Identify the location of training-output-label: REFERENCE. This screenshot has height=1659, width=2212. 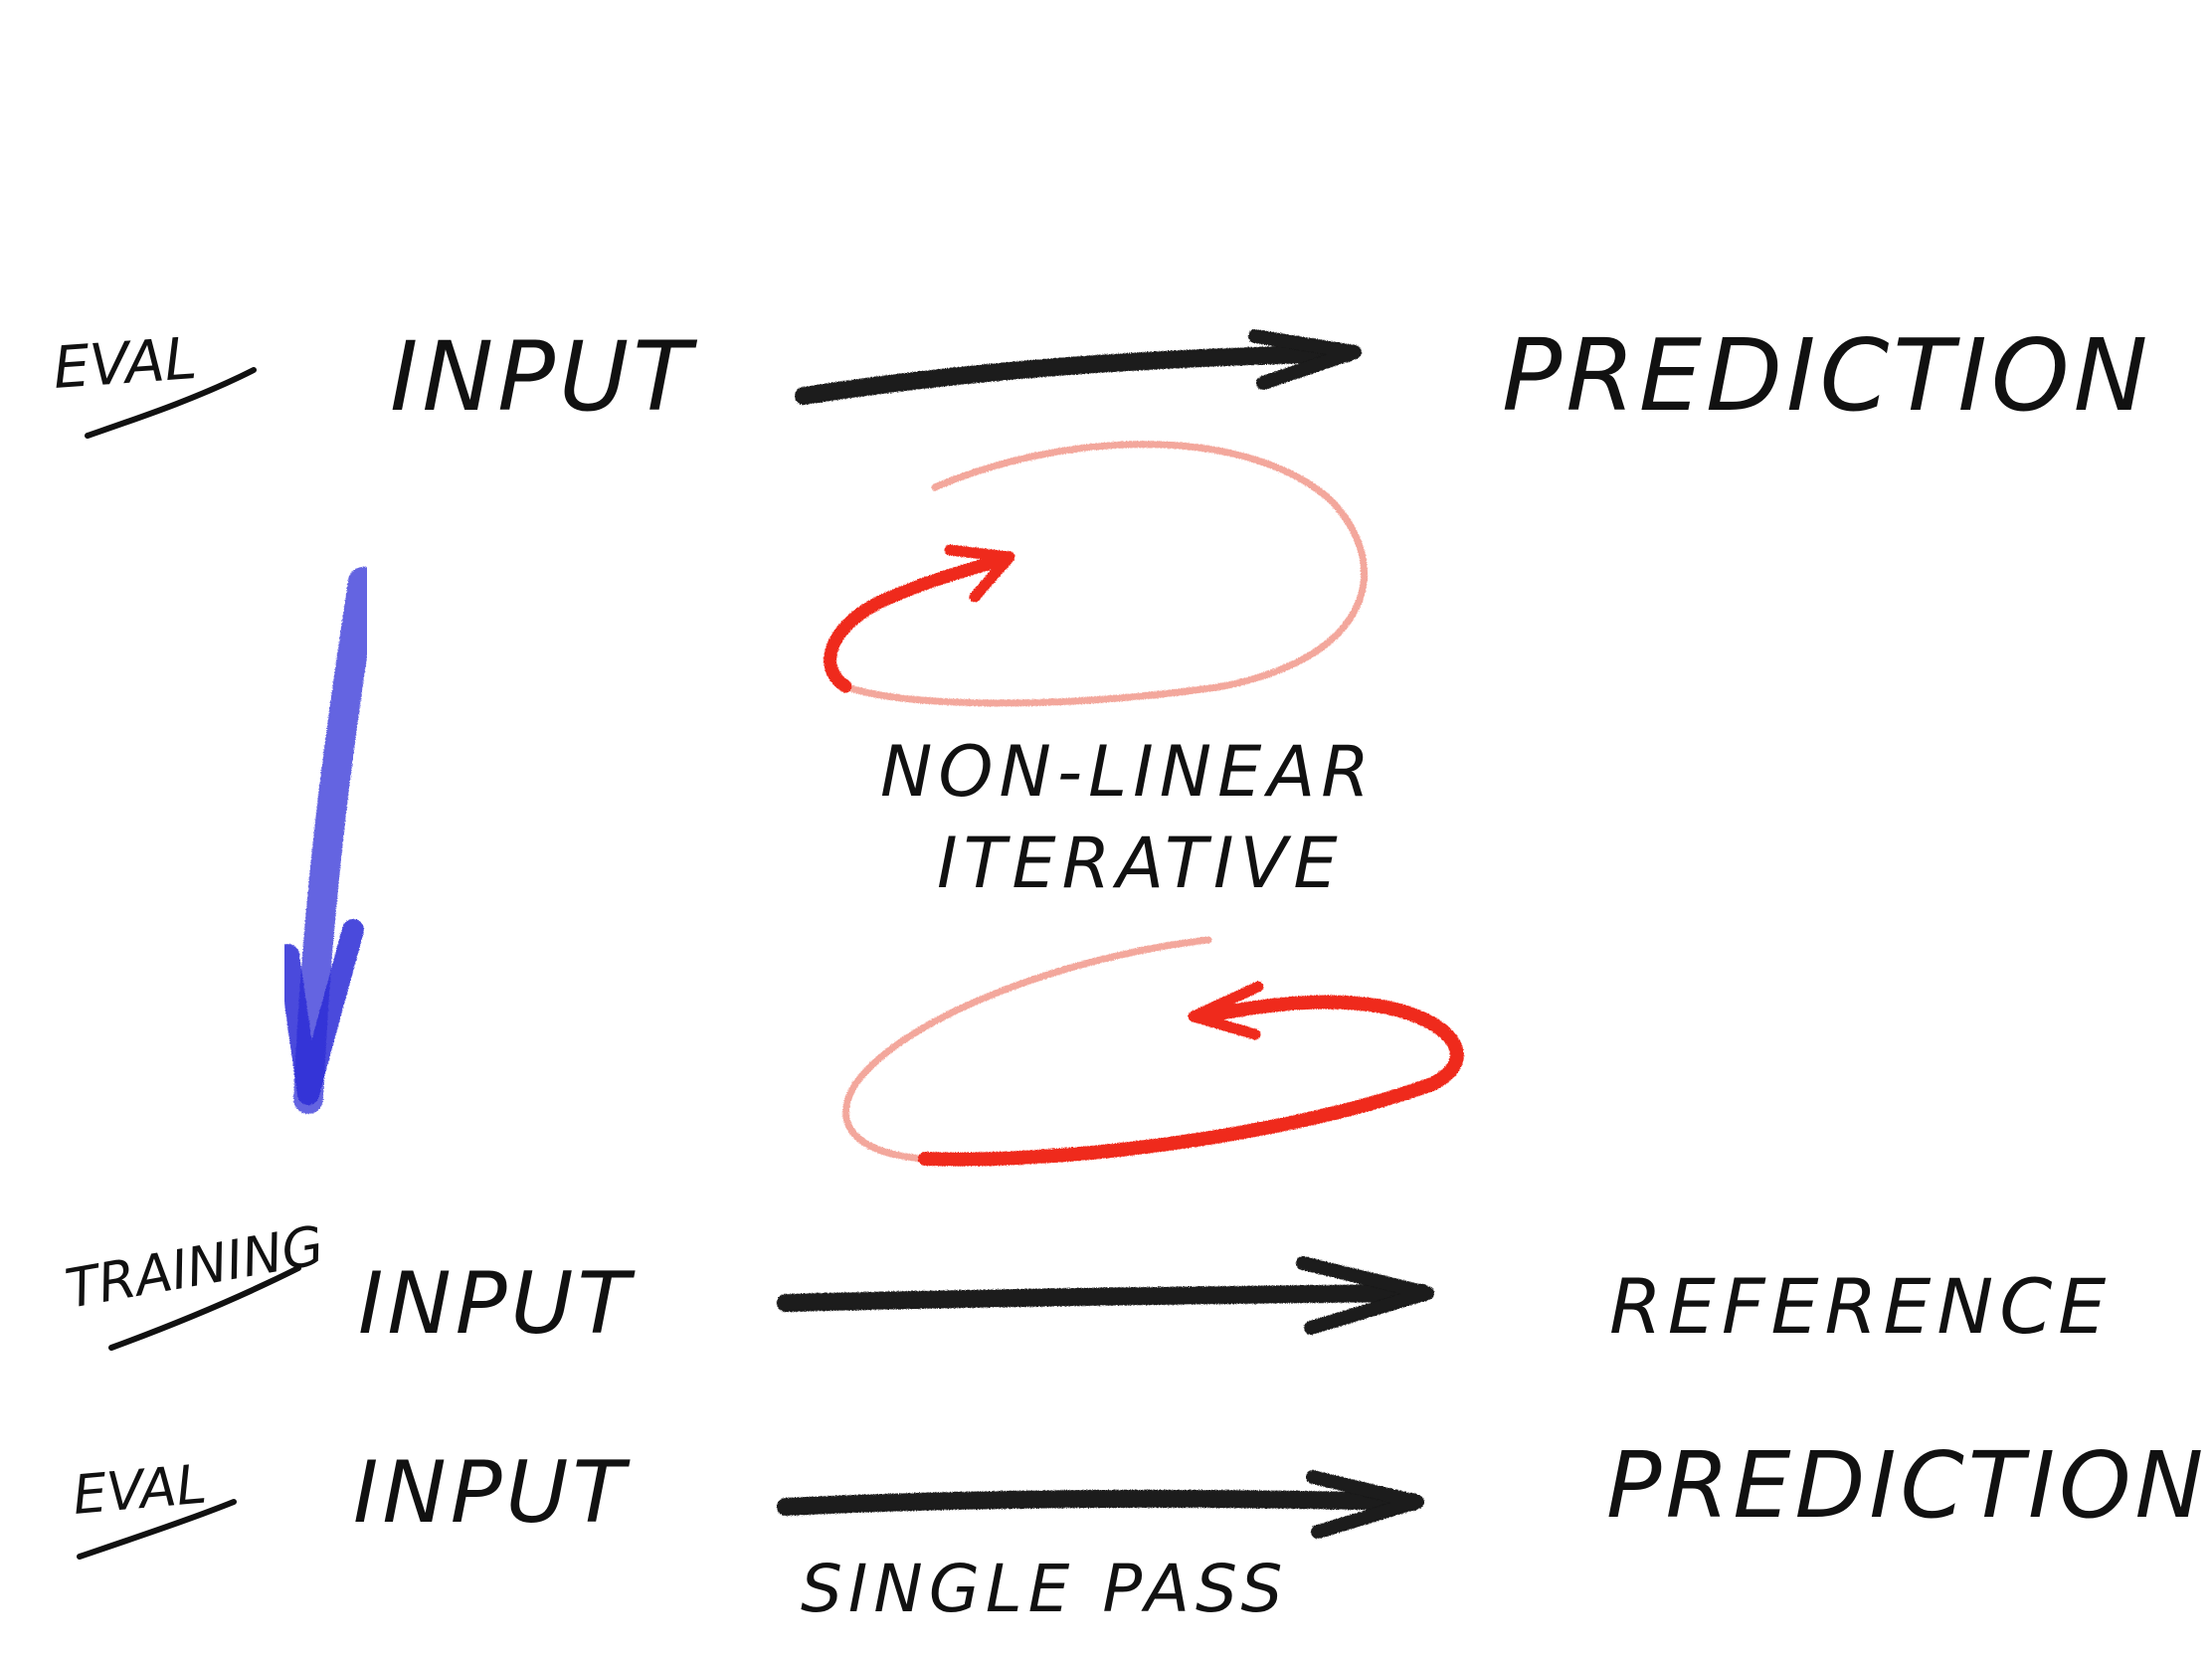
(1860, 1306).